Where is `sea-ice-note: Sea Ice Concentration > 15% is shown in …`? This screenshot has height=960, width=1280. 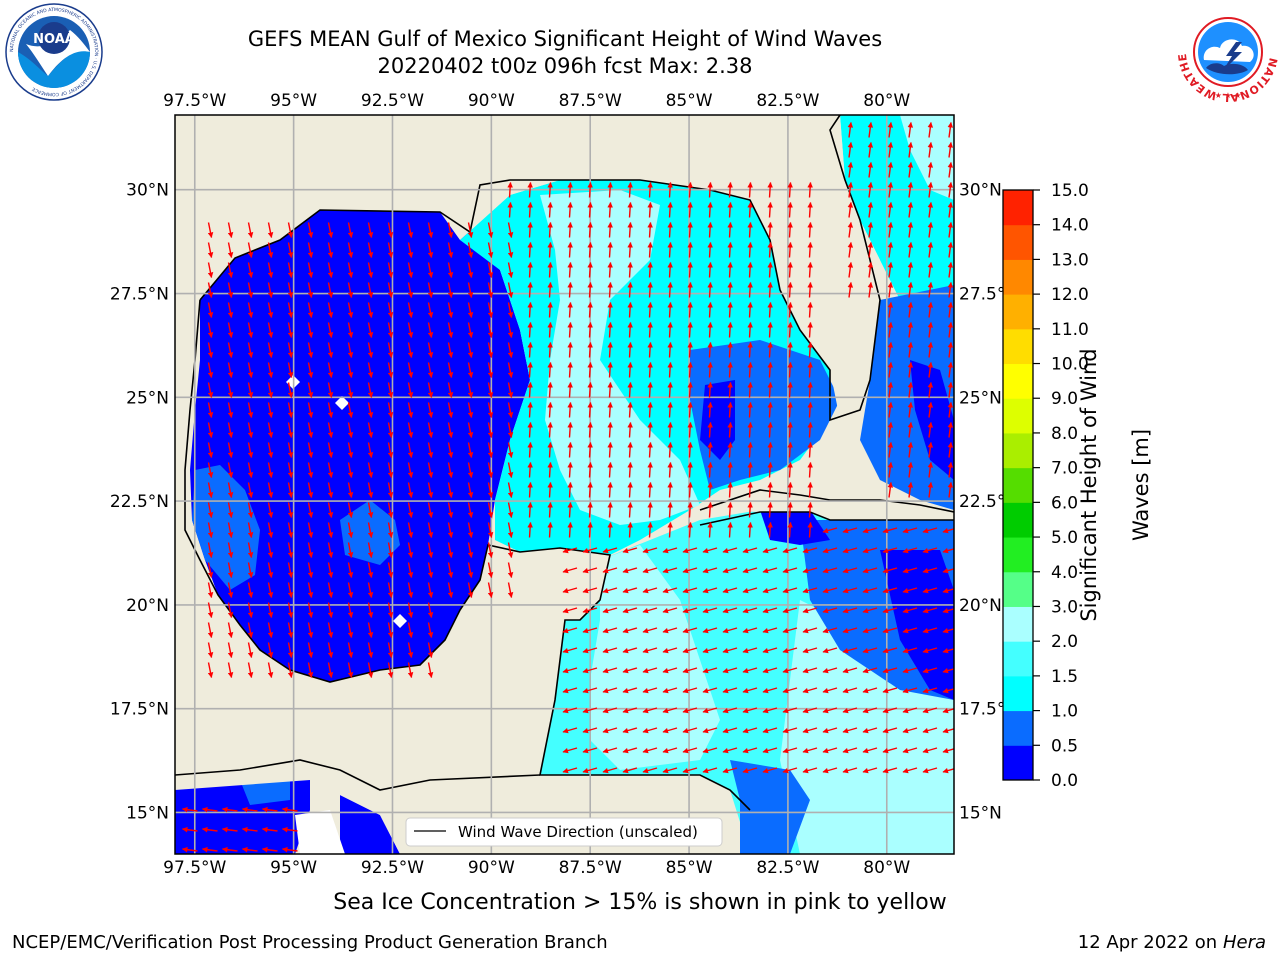
sea-ice-note: Sea Ice Concentration > 15% is shown in … is located at coordinates (640, 902).